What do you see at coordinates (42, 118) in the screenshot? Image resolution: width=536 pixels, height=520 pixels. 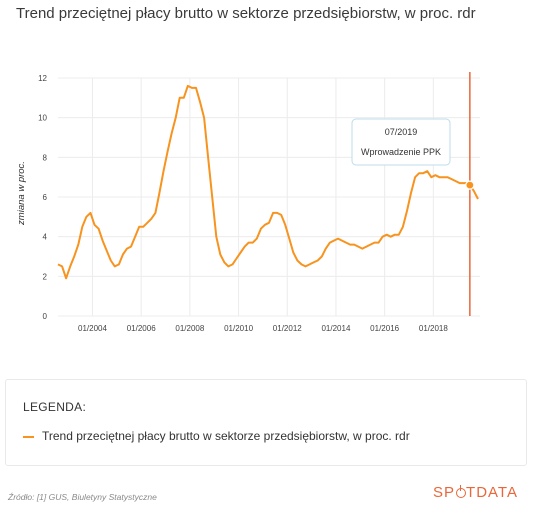 I see `y-tick-label: 10` at bounding box center [42, 118].